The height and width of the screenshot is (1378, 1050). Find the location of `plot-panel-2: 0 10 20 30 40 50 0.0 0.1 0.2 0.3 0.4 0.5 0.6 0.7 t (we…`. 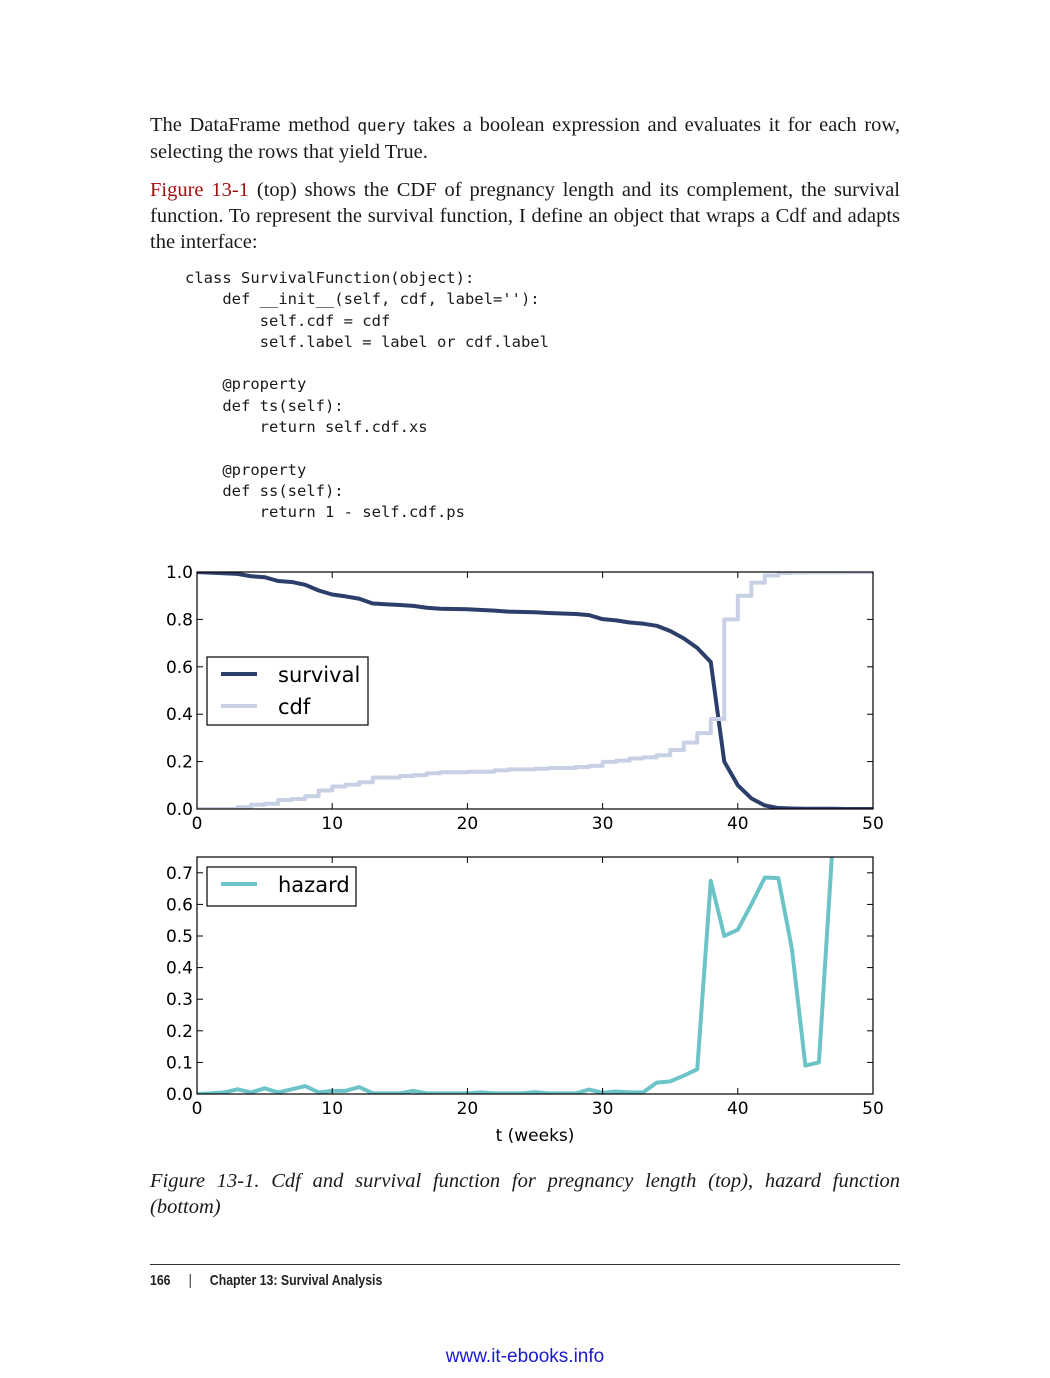

plot-panel-2: 0 10 20 30 40 50 0.0 0.1 0.2 0.3 0.4 0.5 0.6 0.7 t (we… is located at coordinates (525, 1001).